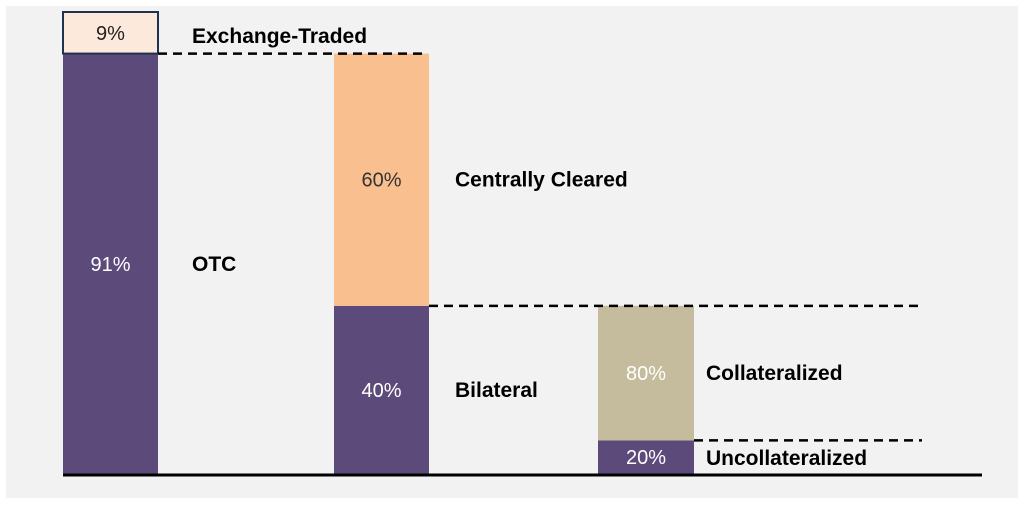 This screenshot has height=512, width=1024. Describe the element at coordinates (786, 458) in the screenshot. I see `category-label: Uncollateralized` at that location.